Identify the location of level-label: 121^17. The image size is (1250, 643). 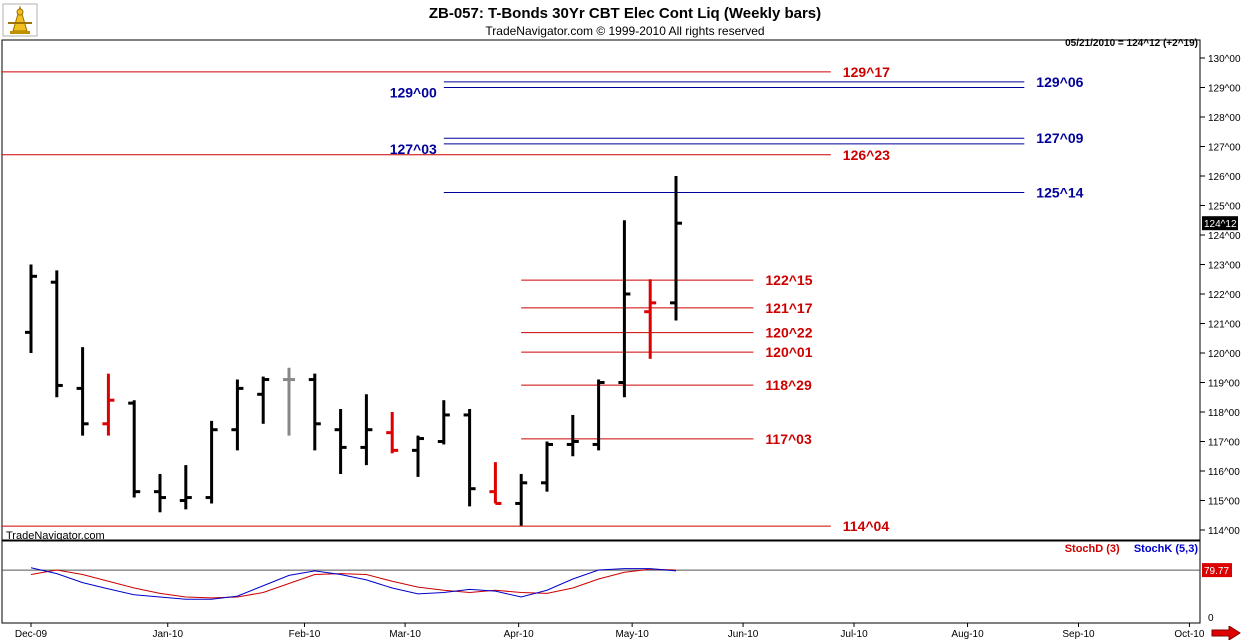
(788, 308).